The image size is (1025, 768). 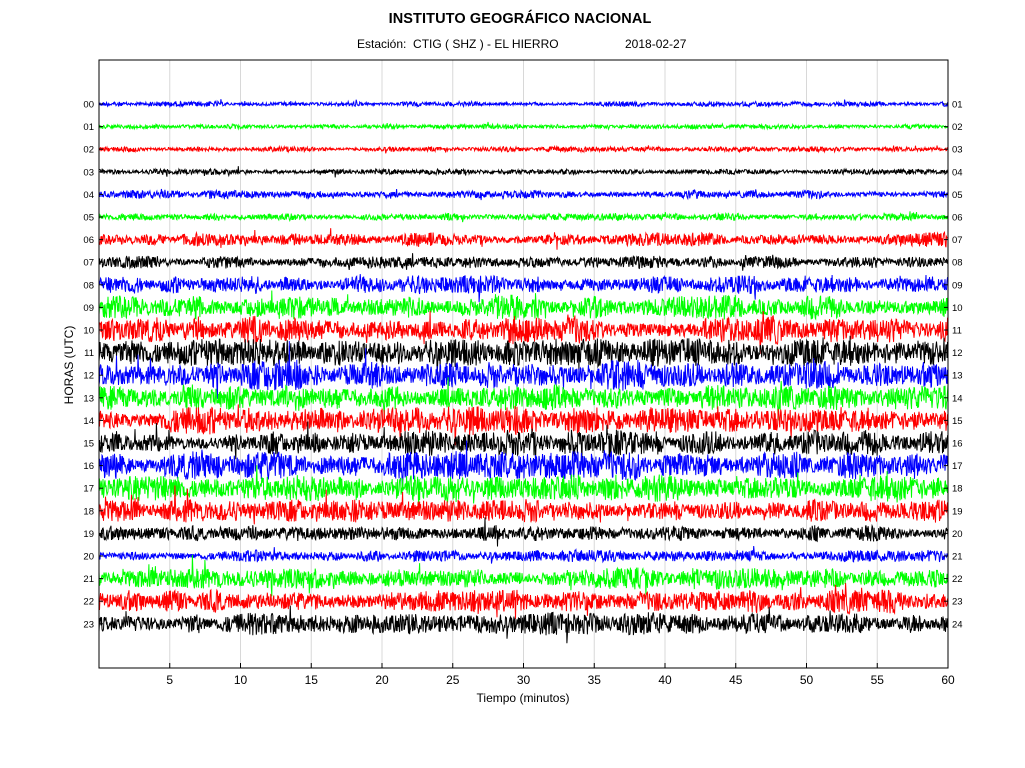 I want to click on left-hour-label-00: 00, so click(x=88, y=105).